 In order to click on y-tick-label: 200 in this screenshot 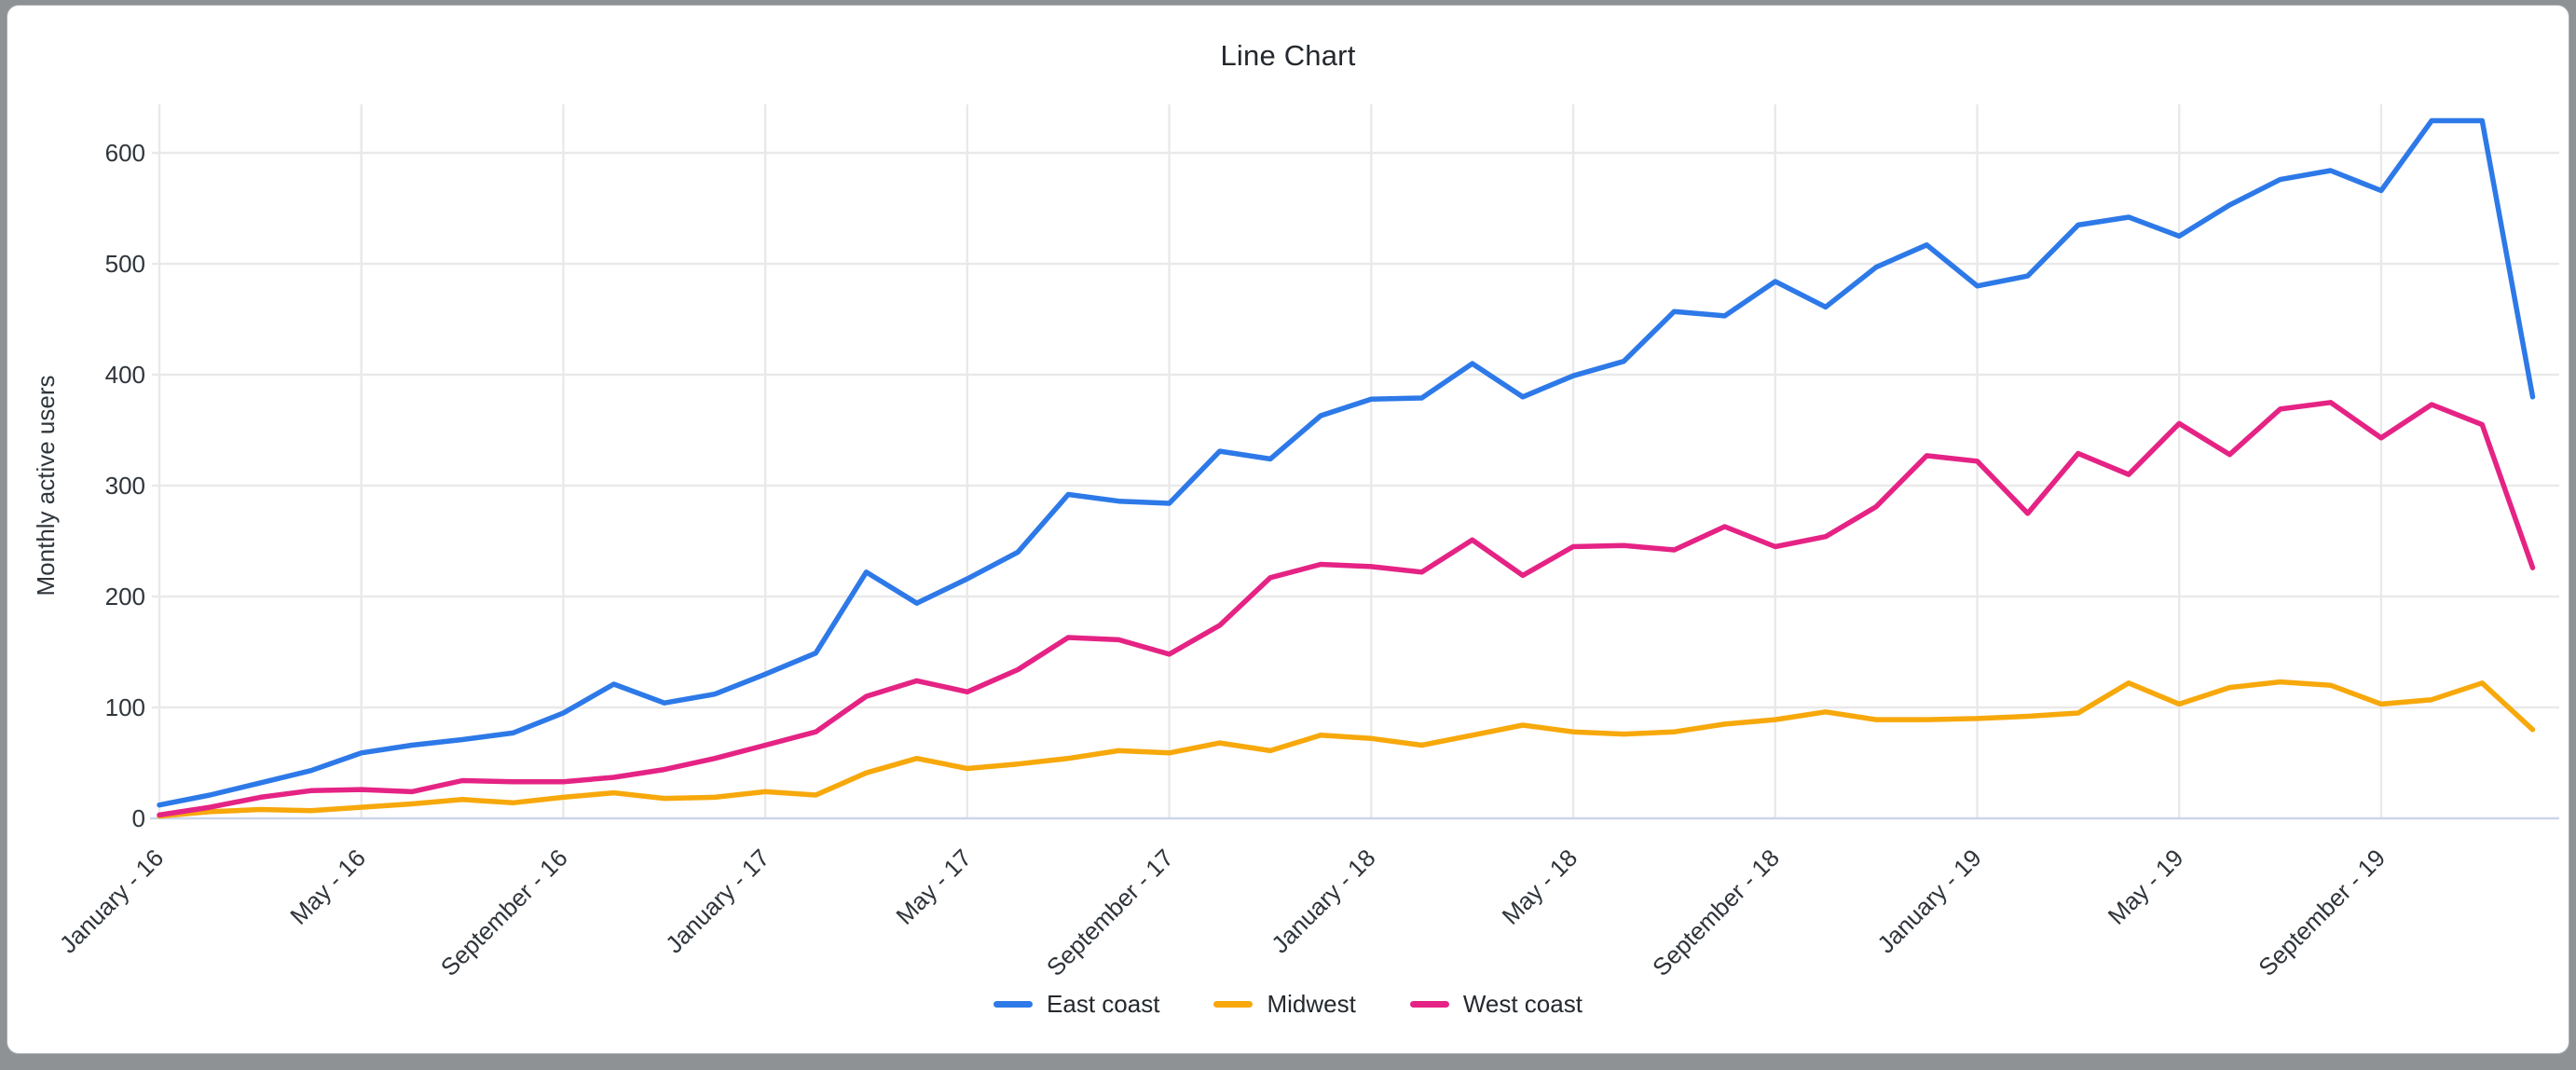, I will do `click(125, 596)`.